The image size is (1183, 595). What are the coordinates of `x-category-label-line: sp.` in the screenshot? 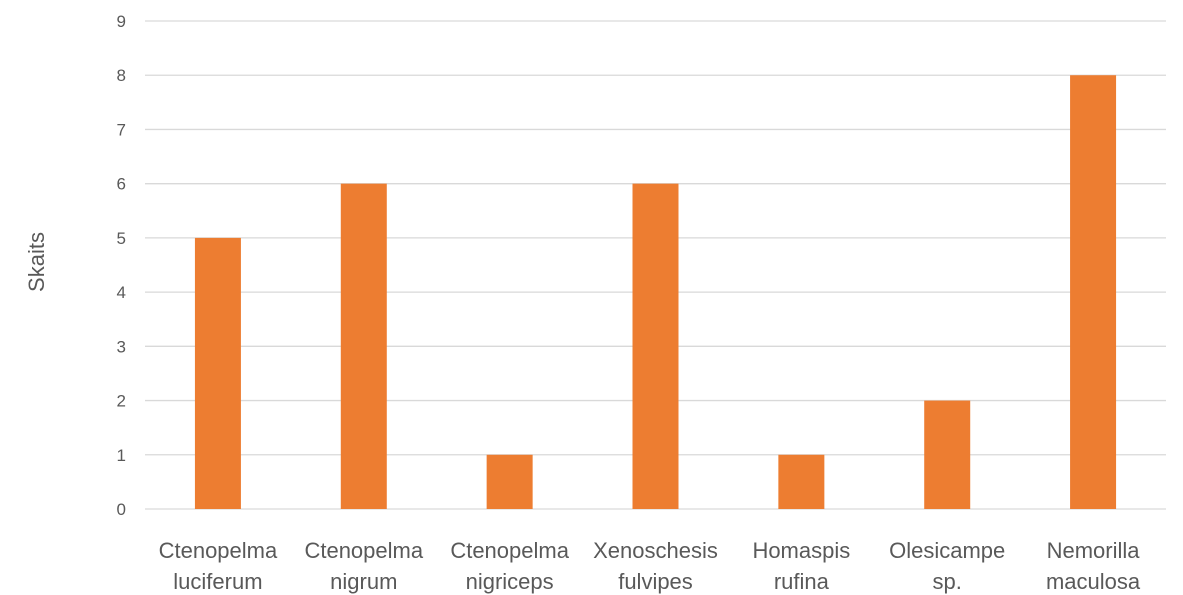 It's located at (947, 581).